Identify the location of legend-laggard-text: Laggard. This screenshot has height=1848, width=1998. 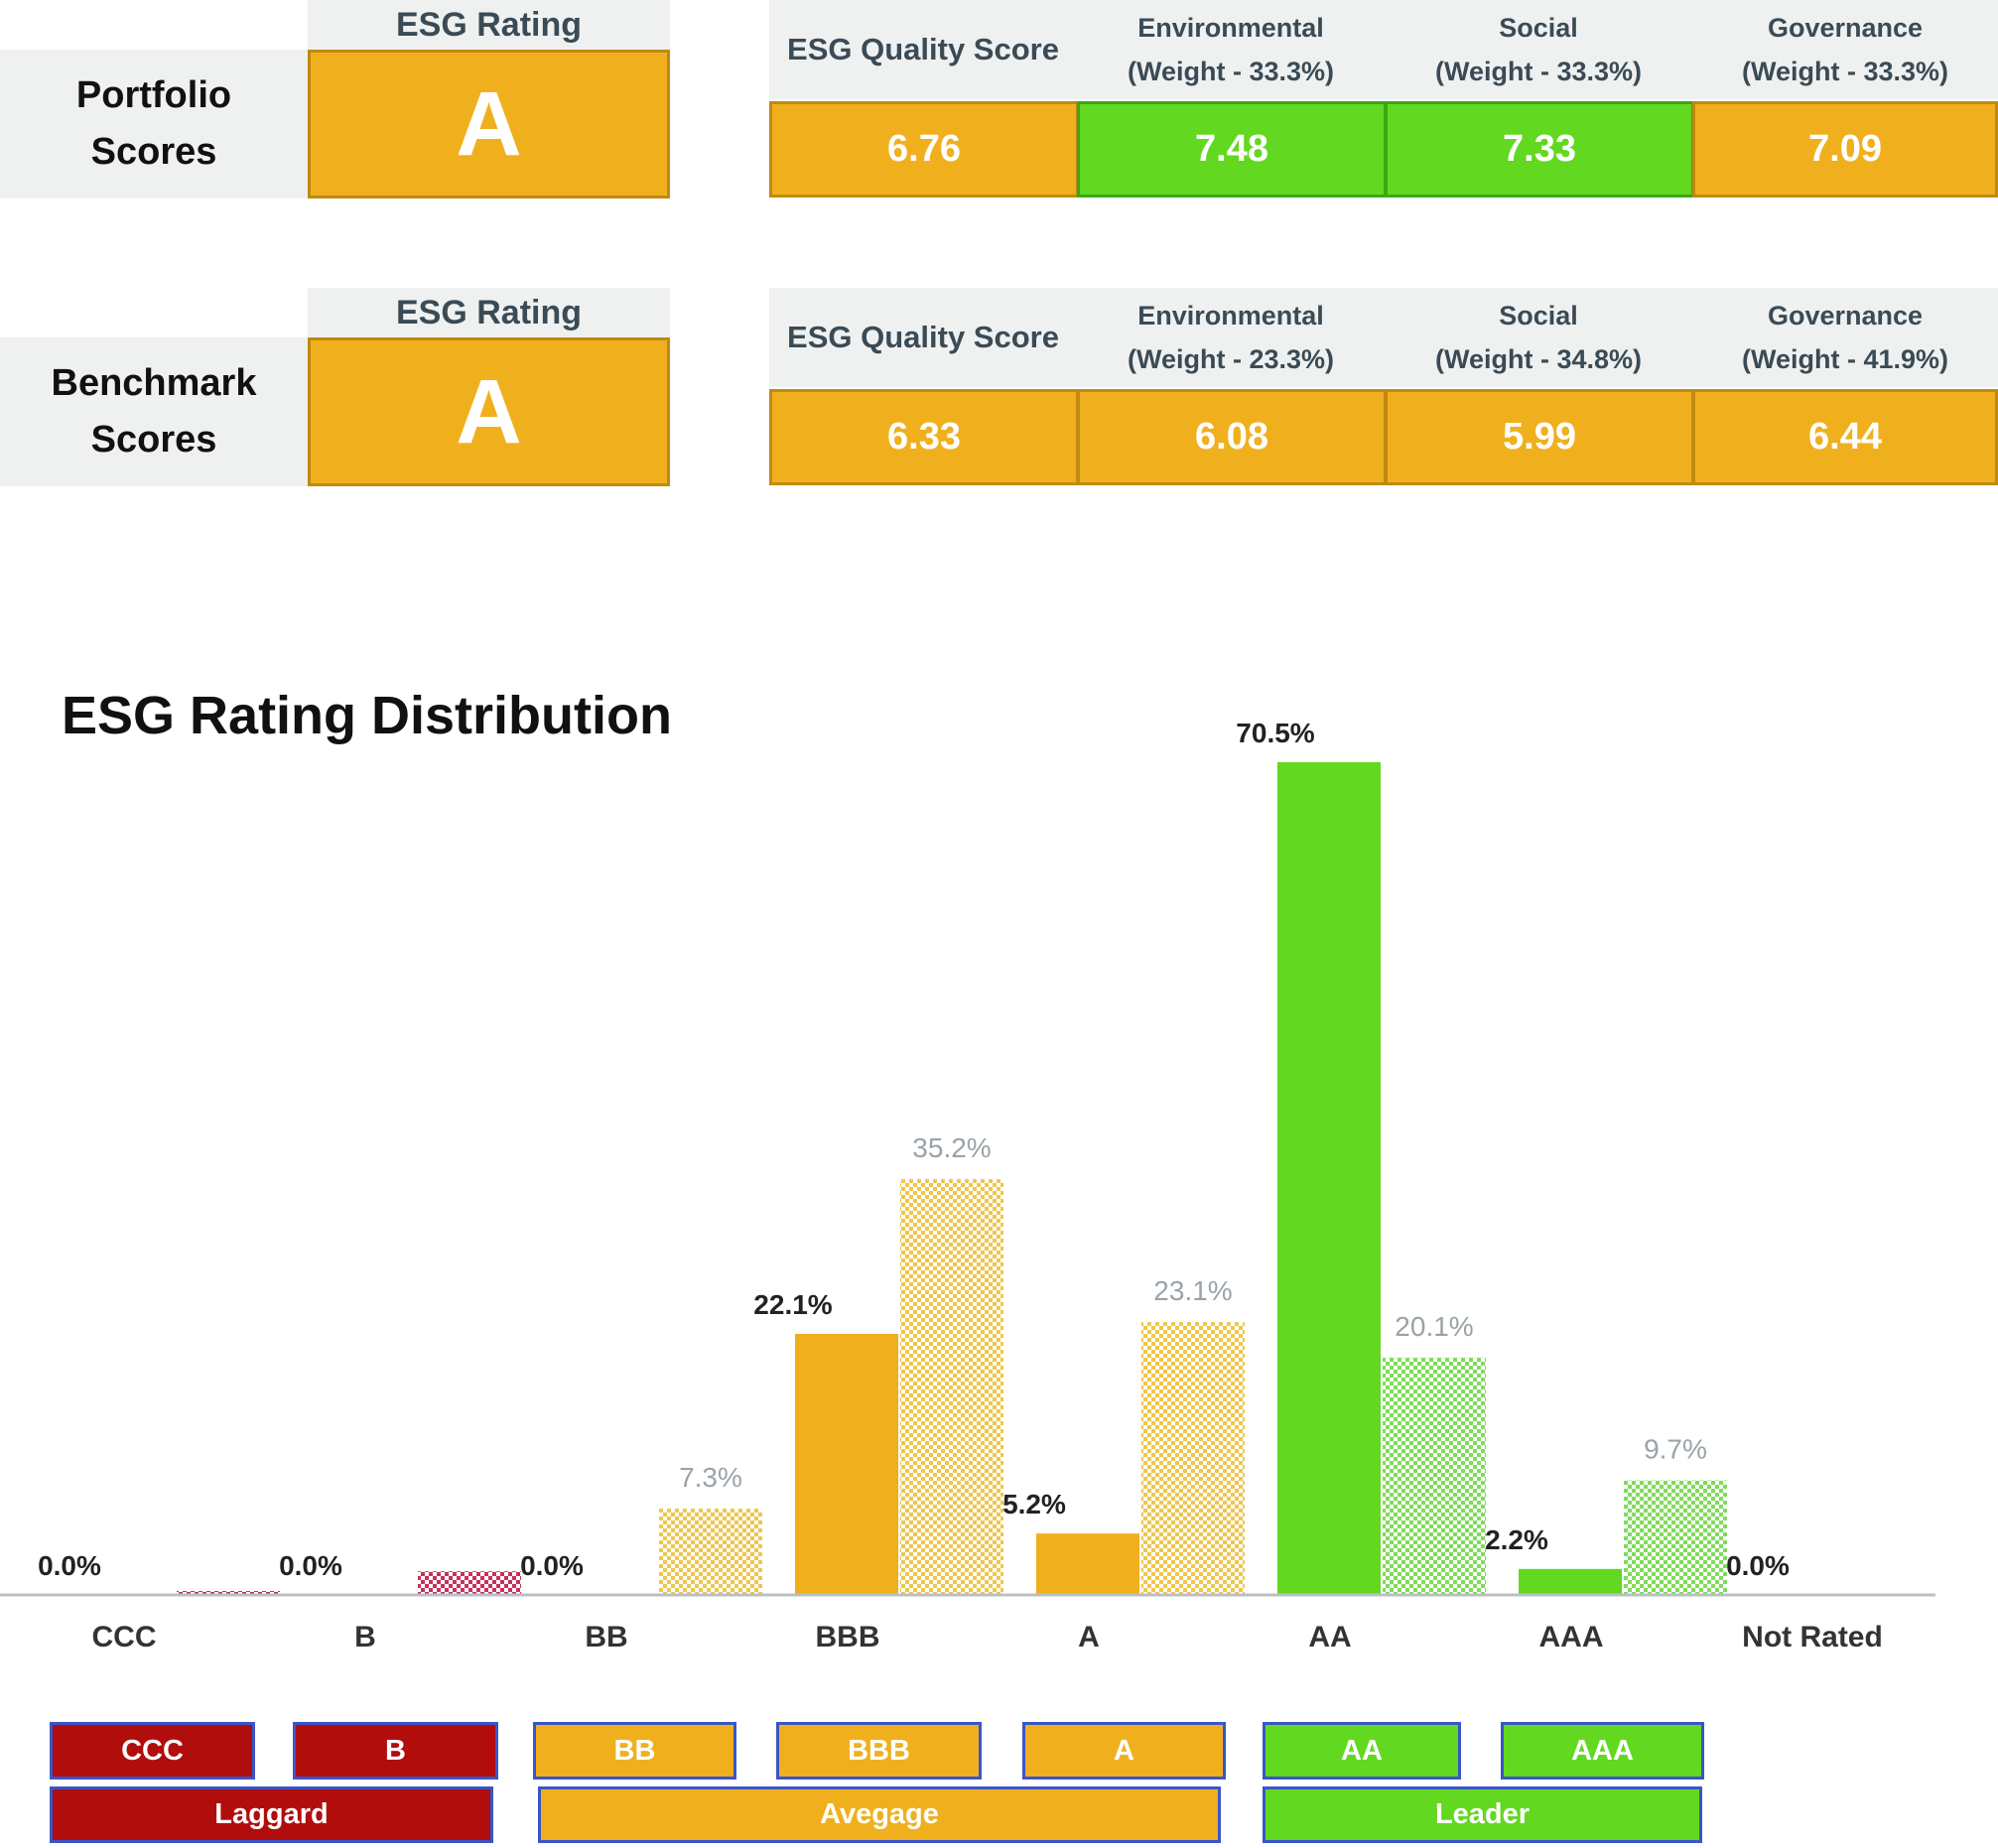
(271, 1814).